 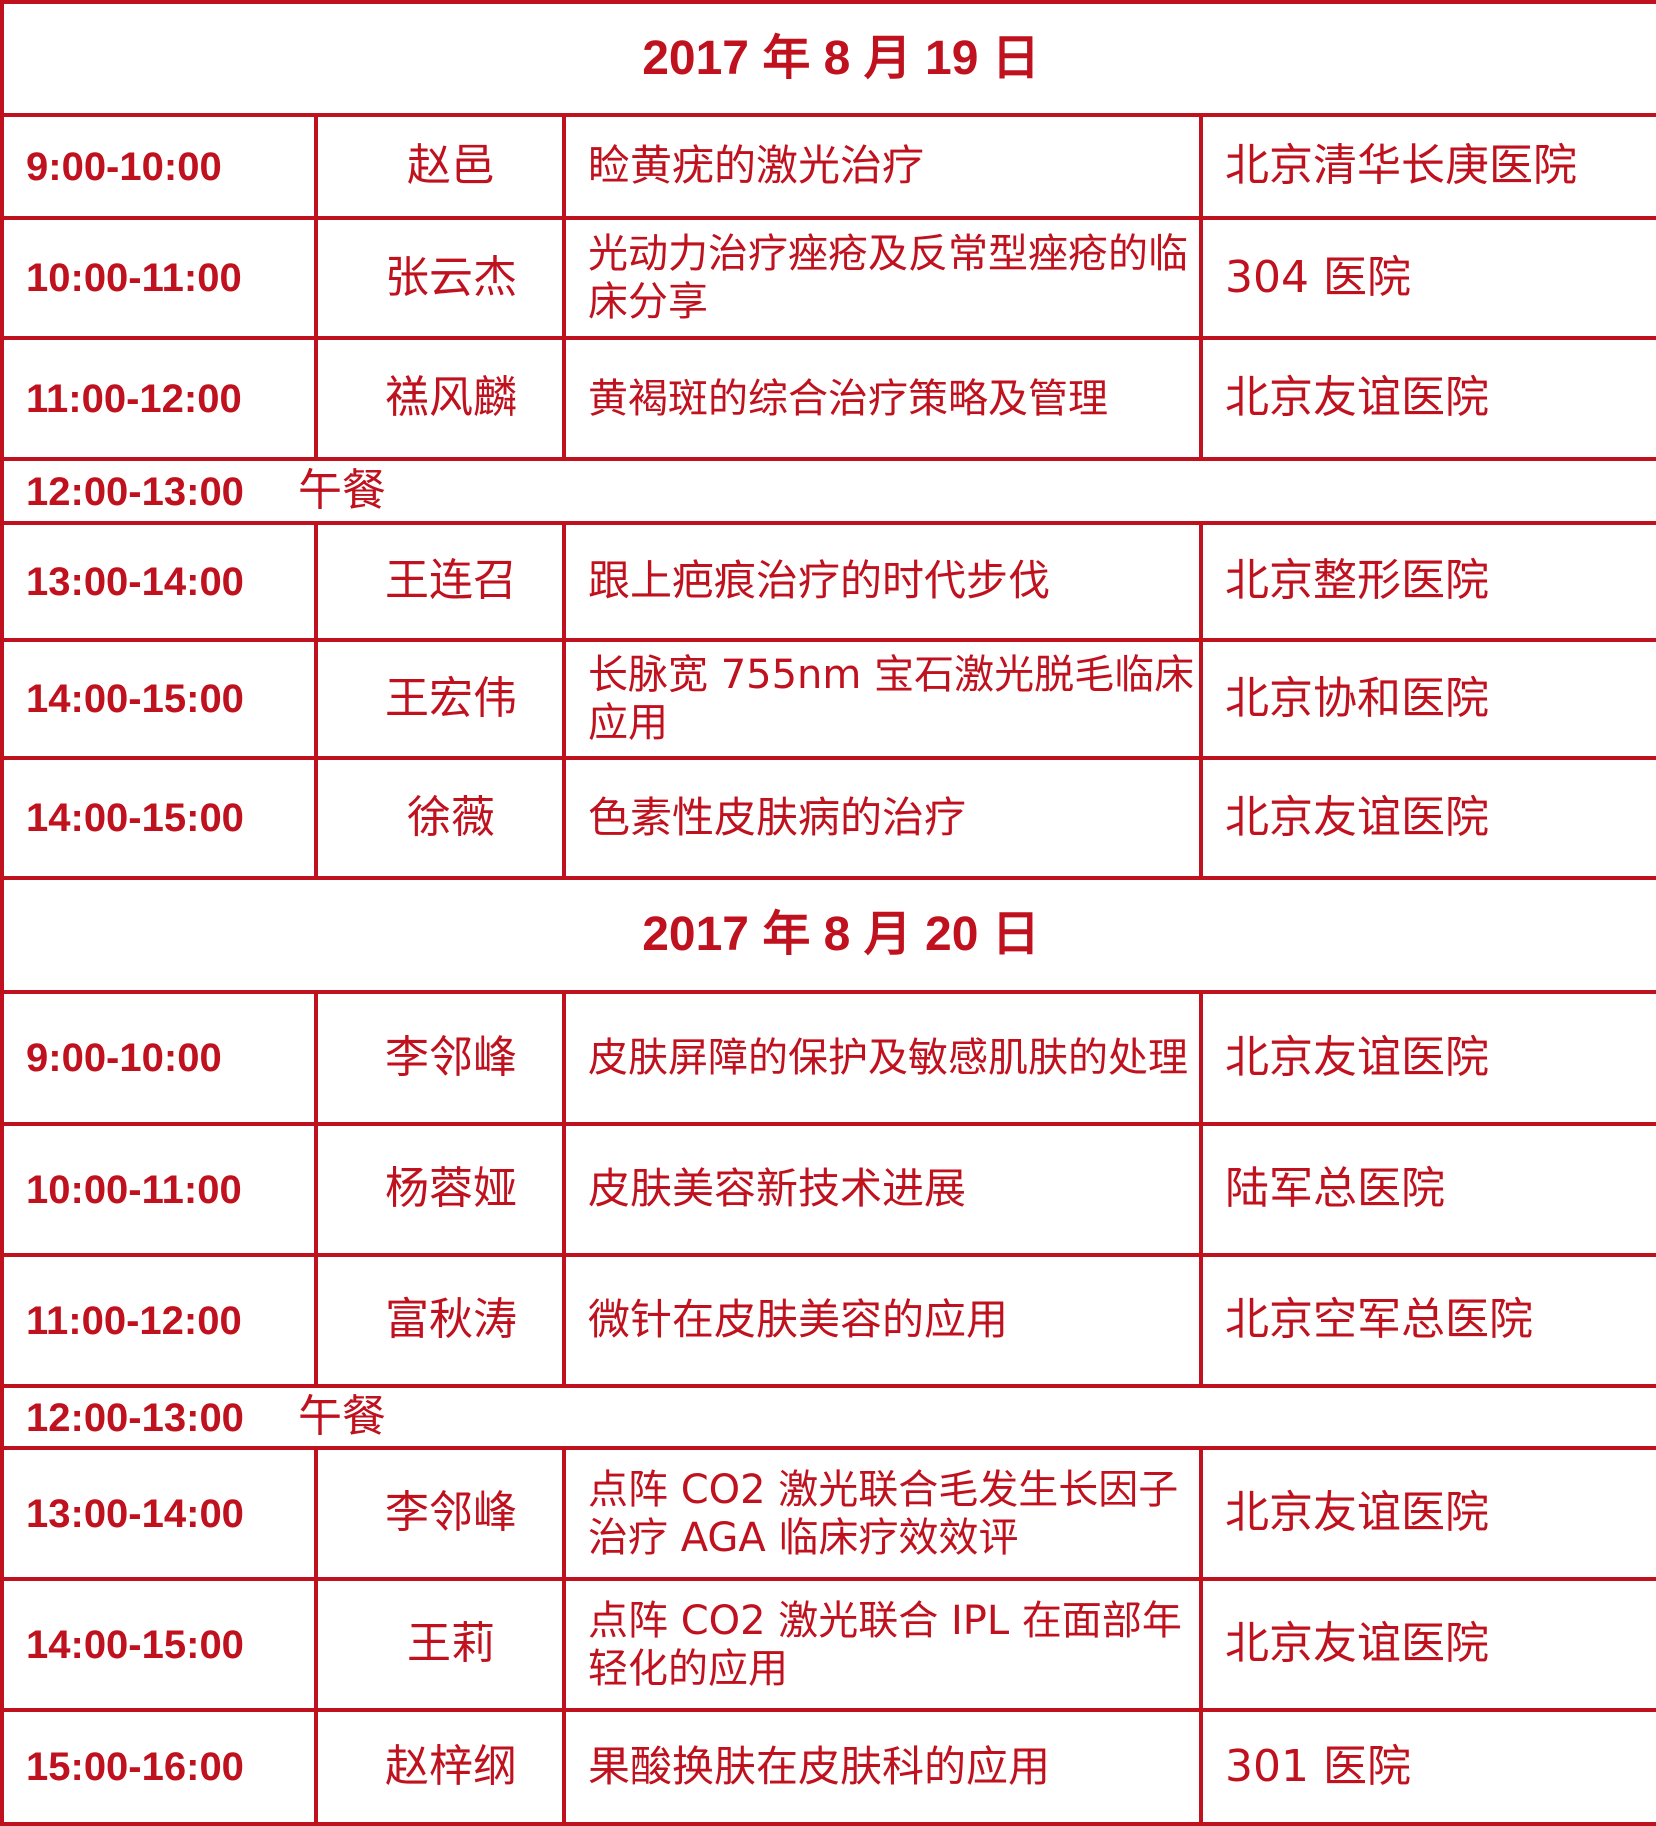 What do you see at coordinates (882, 1058) in the screenshot?
I see `session-topic: 皮肤屏障的保护及敏感肌肤的处理` at bounding box center [882, 1058].